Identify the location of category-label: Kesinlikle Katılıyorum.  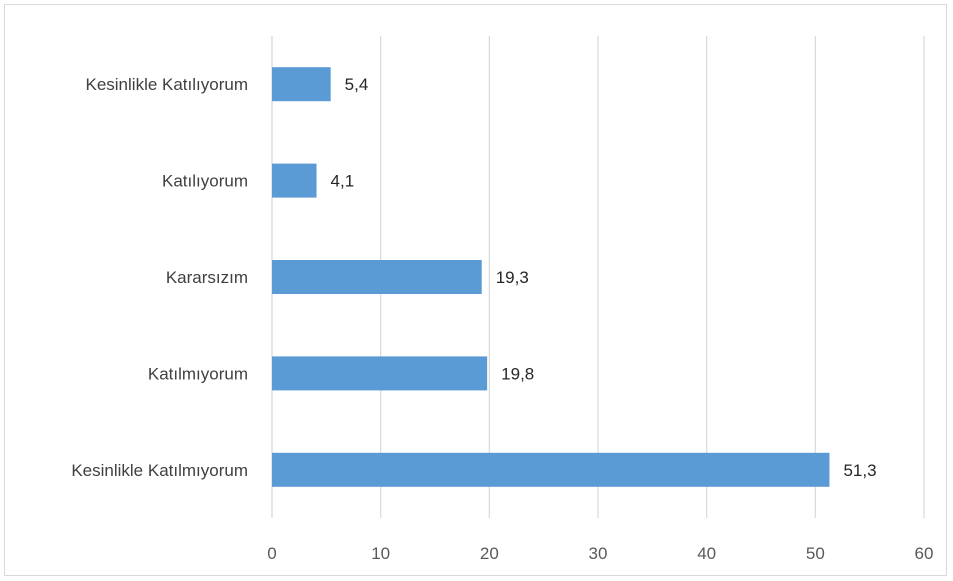
(166, 84).